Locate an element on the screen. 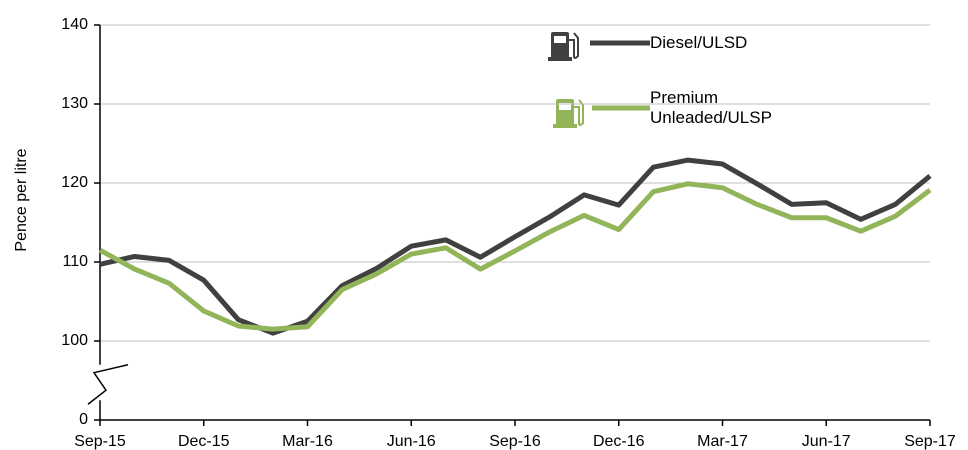 This screenshot has height=450, width=968. x-tick-label: Dec-16 is located at coordinates (619, 441).